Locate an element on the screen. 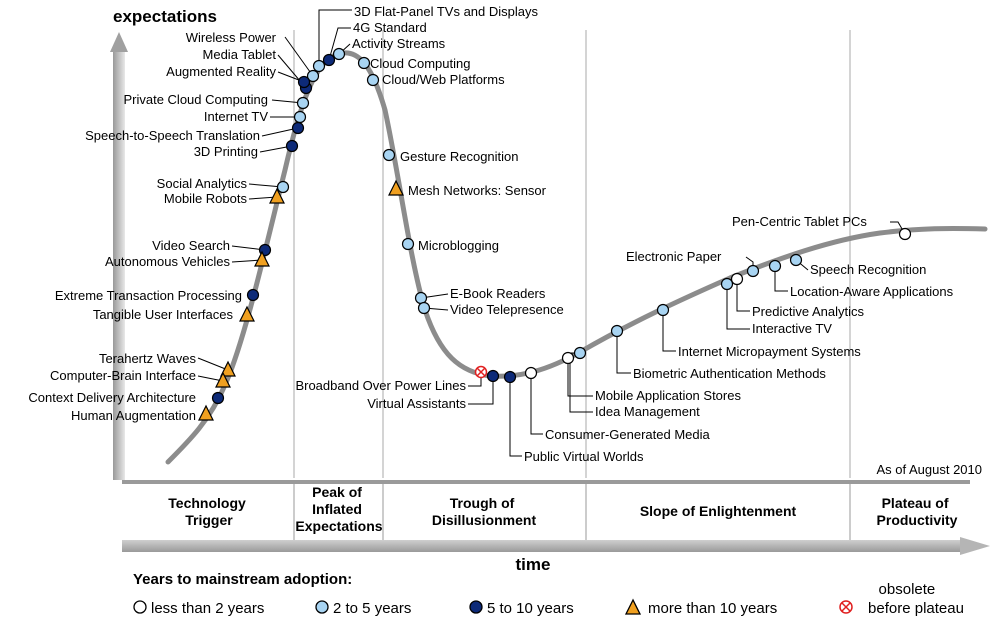 The width and height of the screenshot is (1000, 621). phase-trough: Trough of Disillusionment is located at coordinates (484, 511).